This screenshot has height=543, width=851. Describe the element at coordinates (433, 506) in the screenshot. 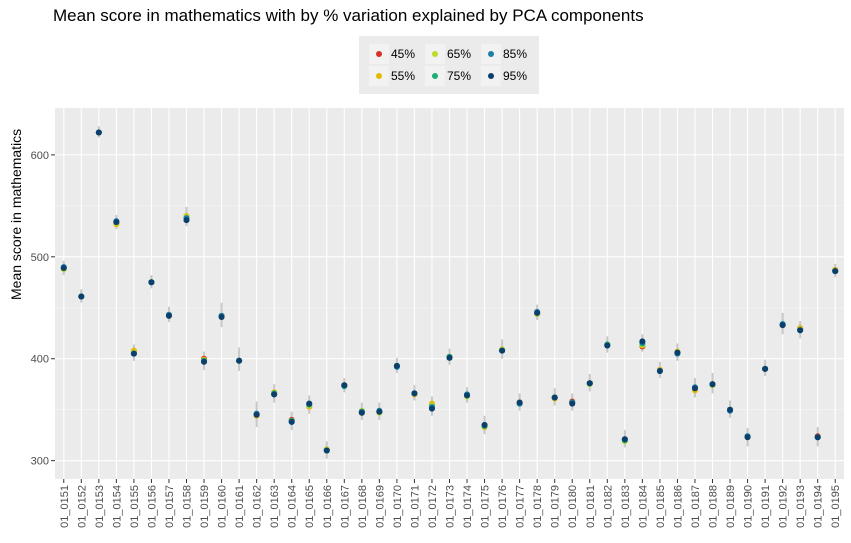

I see `x-tick-label: 01_0172` at that location.